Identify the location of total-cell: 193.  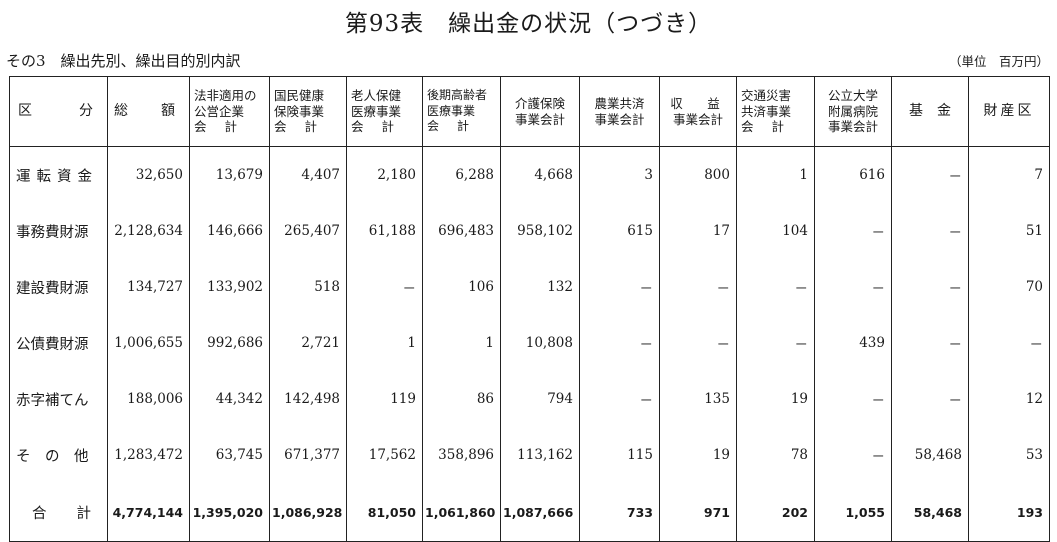
(1009, 512).